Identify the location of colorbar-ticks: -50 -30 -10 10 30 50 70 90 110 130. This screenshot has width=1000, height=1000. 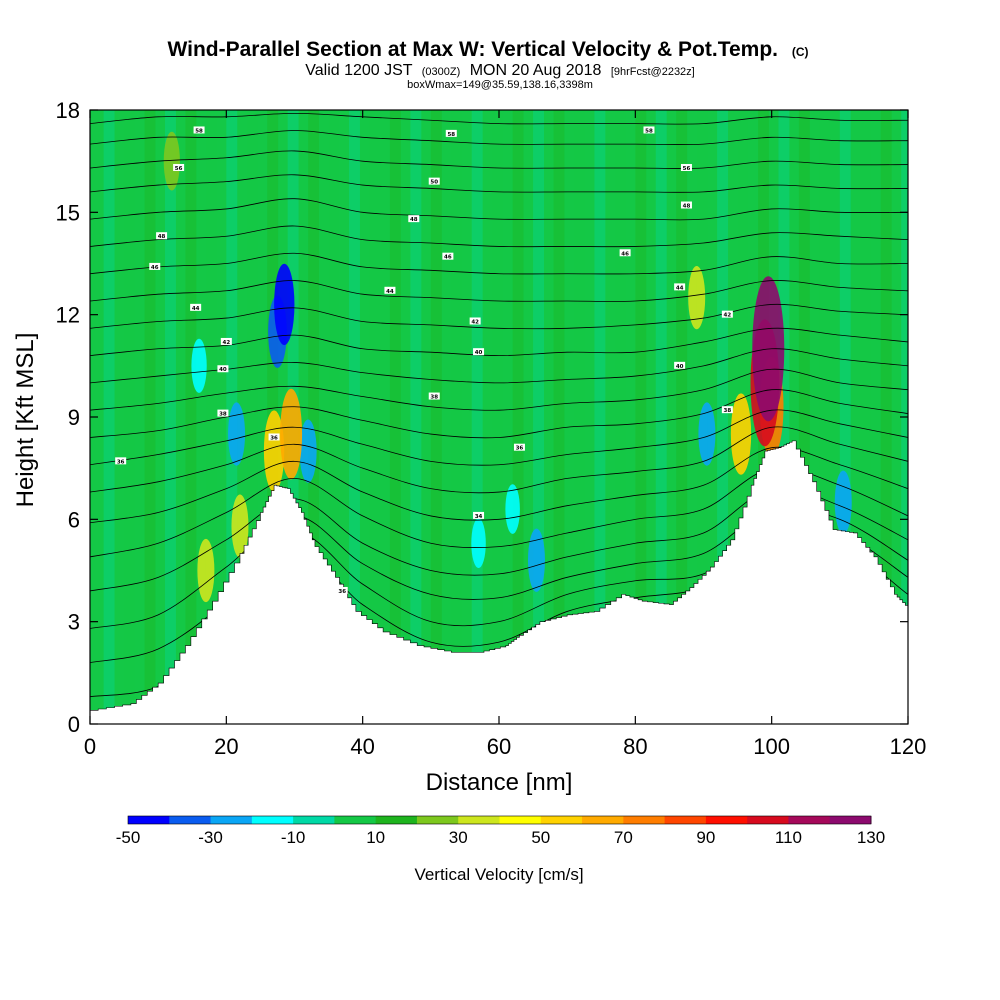
(500, 837).